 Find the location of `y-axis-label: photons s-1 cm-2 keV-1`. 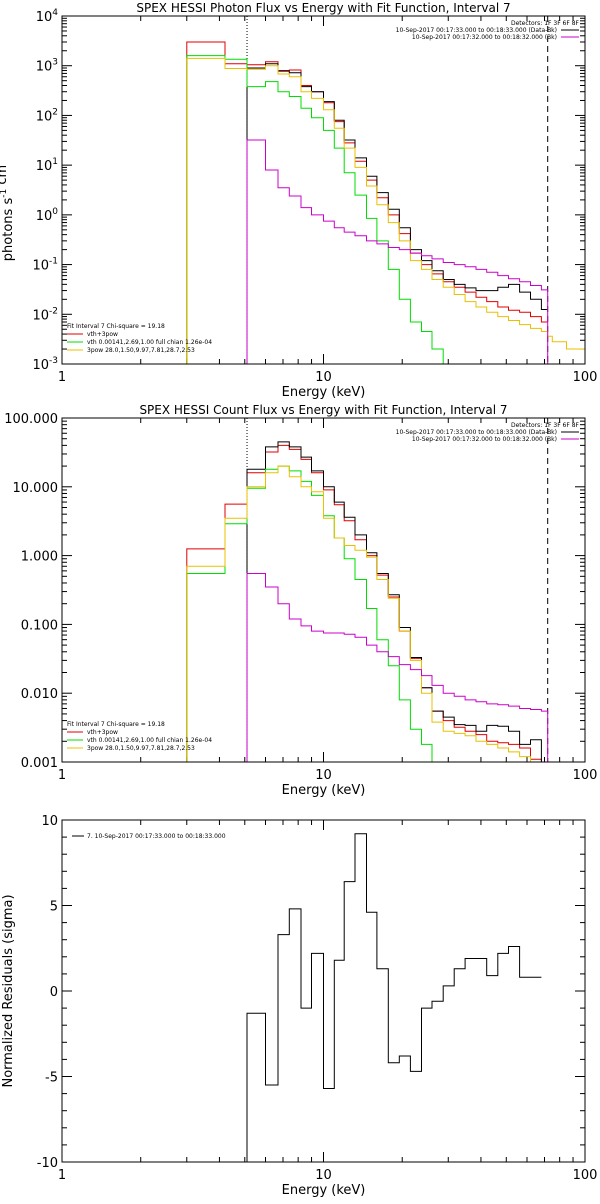

y-axis-label: photons s-1 cm-2 keV-1 is located at coordinates (8, 190).